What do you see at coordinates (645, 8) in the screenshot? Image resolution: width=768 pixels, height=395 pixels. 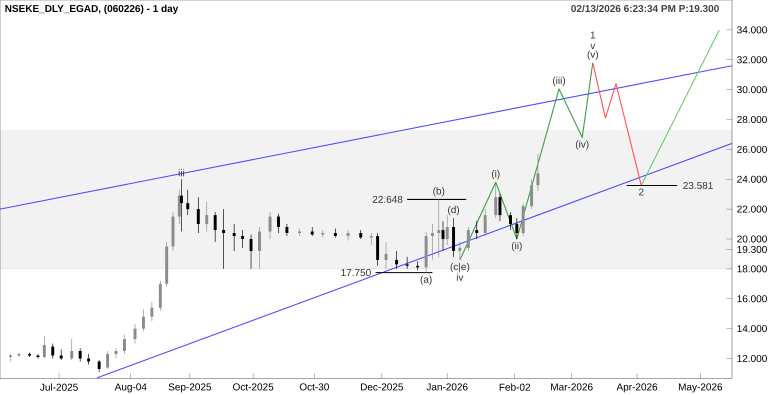 I see `chart-subtitle: 02/13/2026 6:23:34 PM P:19.300` at bounding box center [645, 8].